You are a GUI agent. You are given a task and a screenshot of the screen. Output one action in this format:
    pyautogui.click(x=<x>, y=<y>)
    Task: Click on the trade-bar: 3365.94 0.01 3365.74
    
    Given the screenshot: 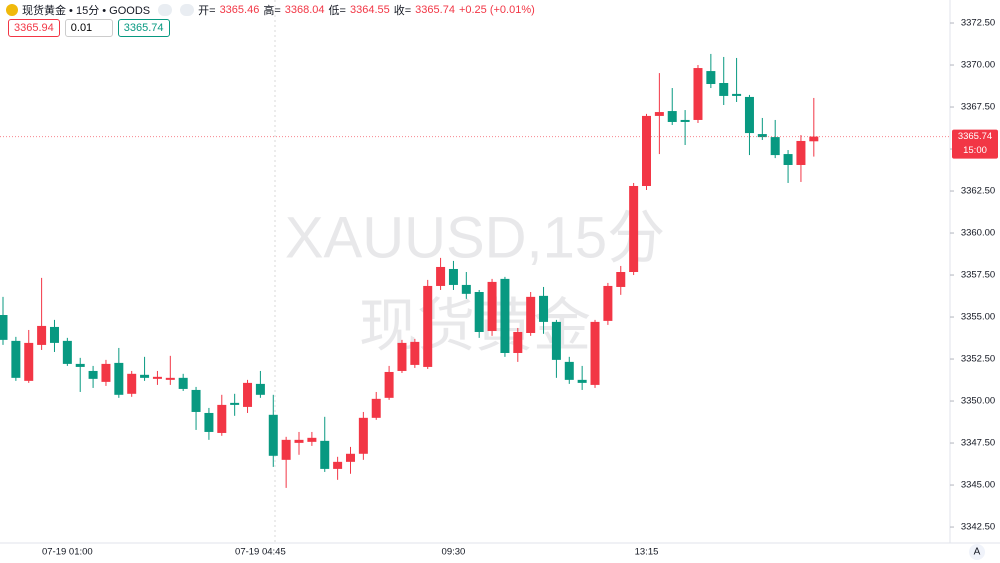 What is the action you would take?
    pyautogui.click(x=89, y=28)
    